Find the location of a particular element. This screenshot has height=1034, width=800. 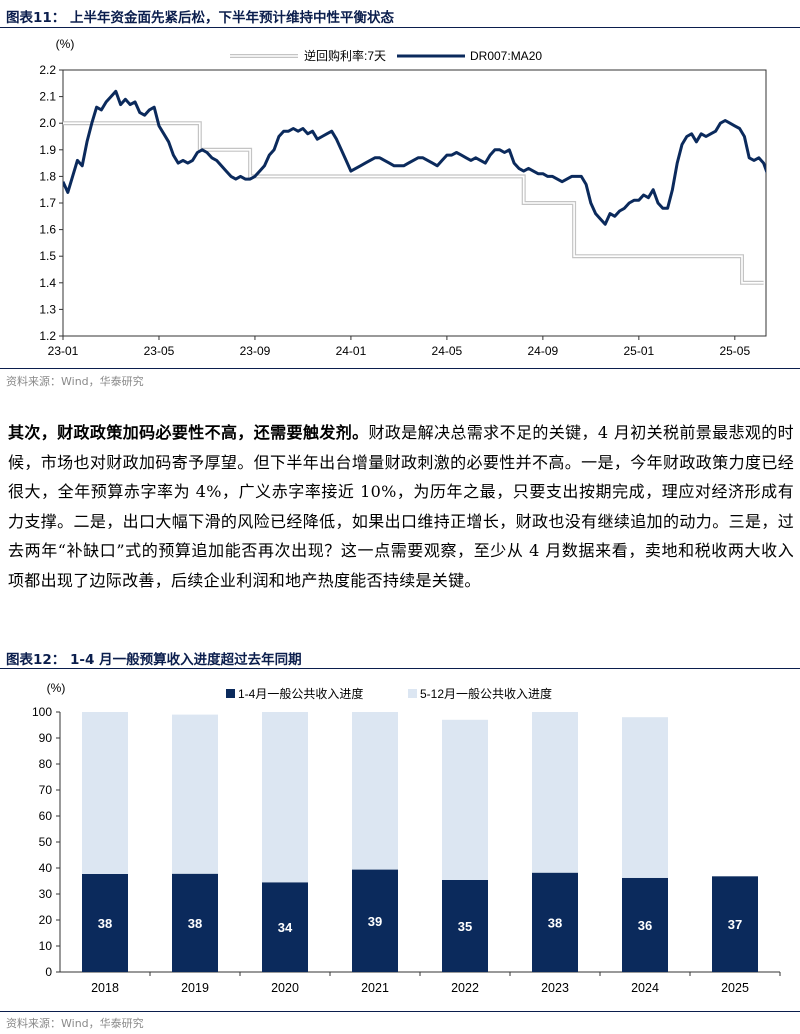

bar-value-label-2022: 35 is located at coordinates (465, 926).